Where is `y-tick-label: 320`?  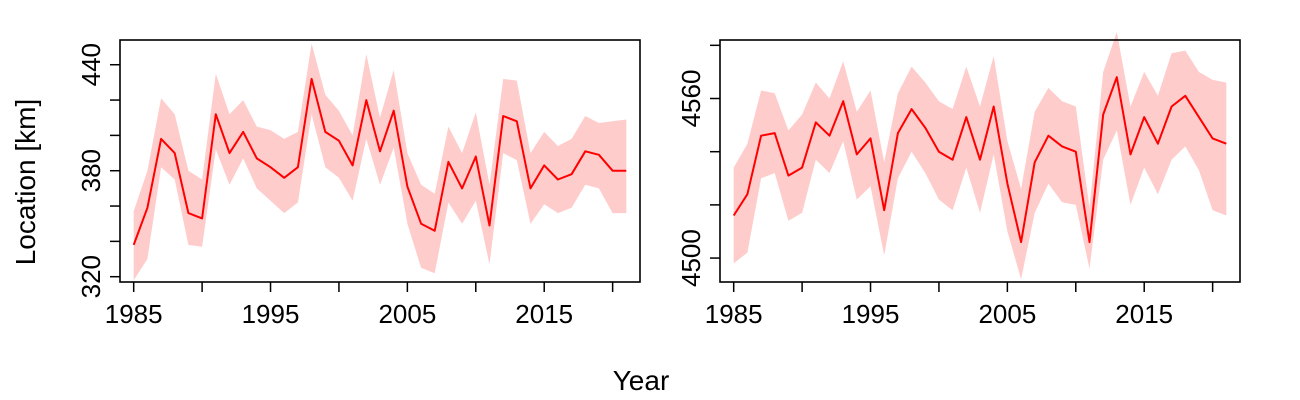 y-tick-label: 320 is located at coordinates (91, 276).